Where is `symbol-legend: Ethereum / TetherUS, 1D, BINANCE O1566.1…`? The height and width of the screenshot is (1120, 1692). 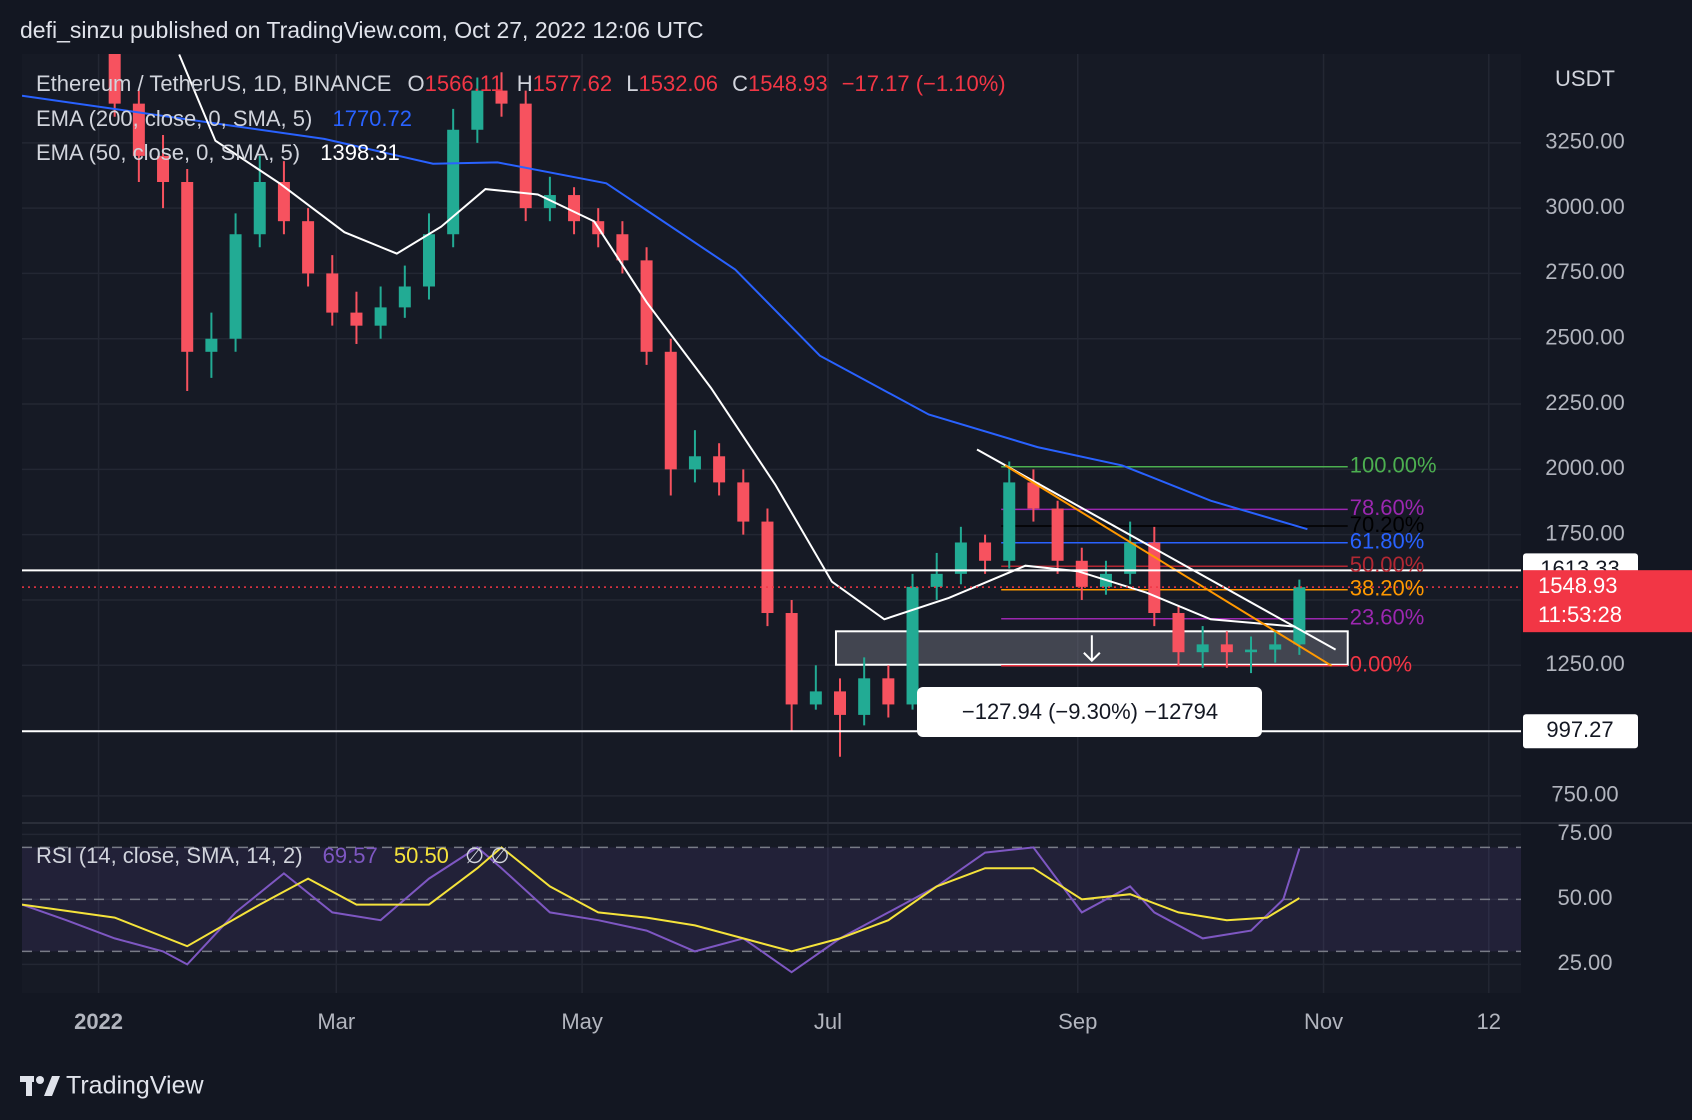
symbol-legend: Ethereum / TetherUS, 1D, BINANCE O1566.1… is located at coordinates (521, 83).